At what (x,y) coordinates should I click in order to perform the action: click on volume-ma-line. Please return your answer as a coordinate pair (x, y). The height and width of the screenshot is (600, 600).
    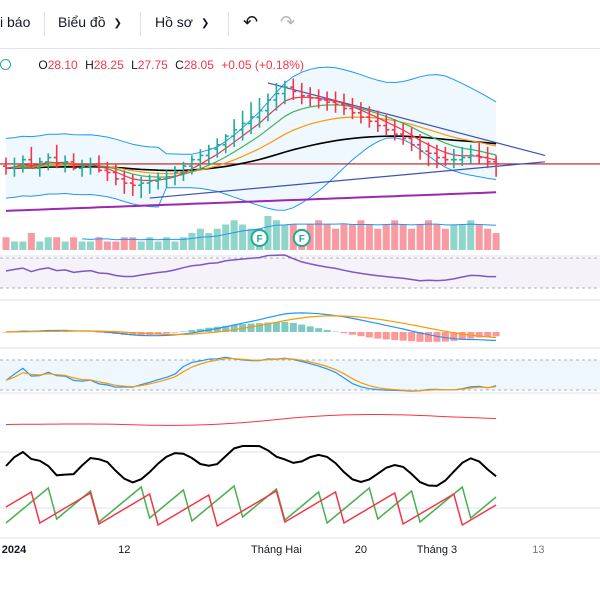
    Looking at the image, I should click on (289, 232).